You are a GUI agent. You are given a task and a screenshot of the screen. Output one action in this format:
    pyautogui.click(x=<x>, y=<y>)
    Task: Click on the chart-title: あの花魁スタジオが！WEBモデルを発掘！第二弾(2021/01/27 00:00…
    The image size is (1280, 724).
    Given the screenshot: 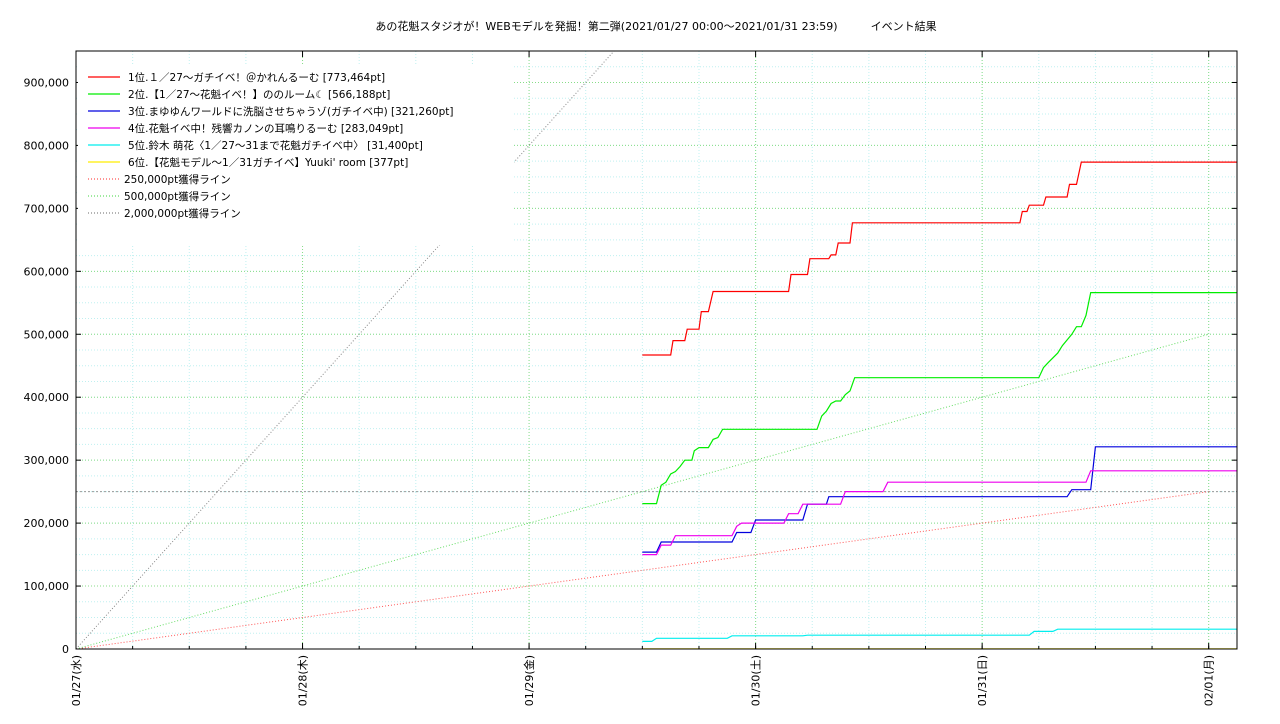 What is the action you would take?
    pyautogui.click(x=655, y=26)
    